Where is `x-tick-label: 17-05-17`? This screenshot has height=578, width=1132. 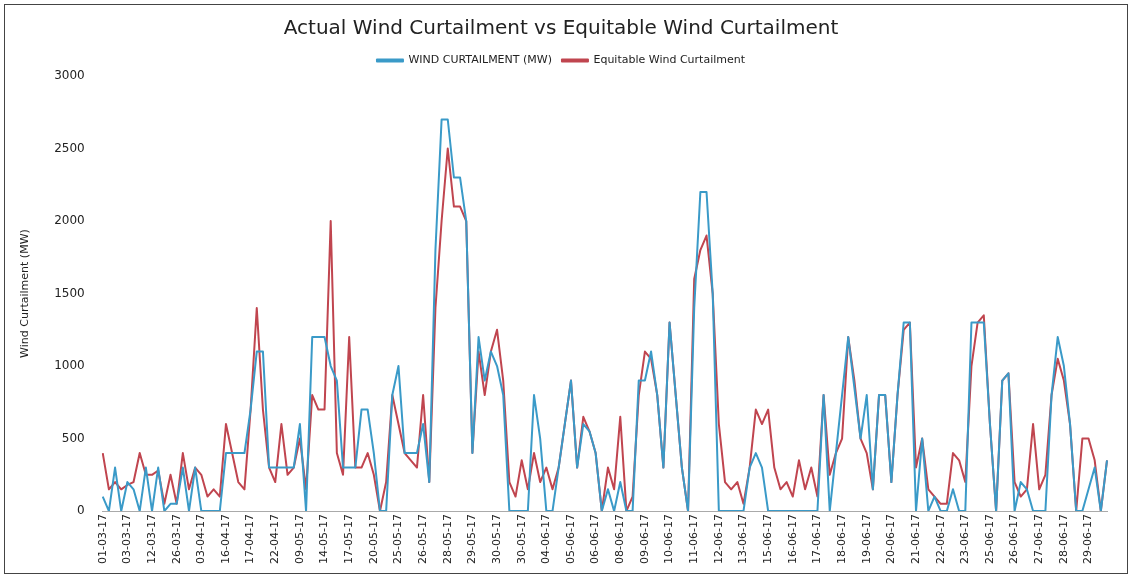 x-tick-label: 17-05-17 is located at coordinates (349, 539).